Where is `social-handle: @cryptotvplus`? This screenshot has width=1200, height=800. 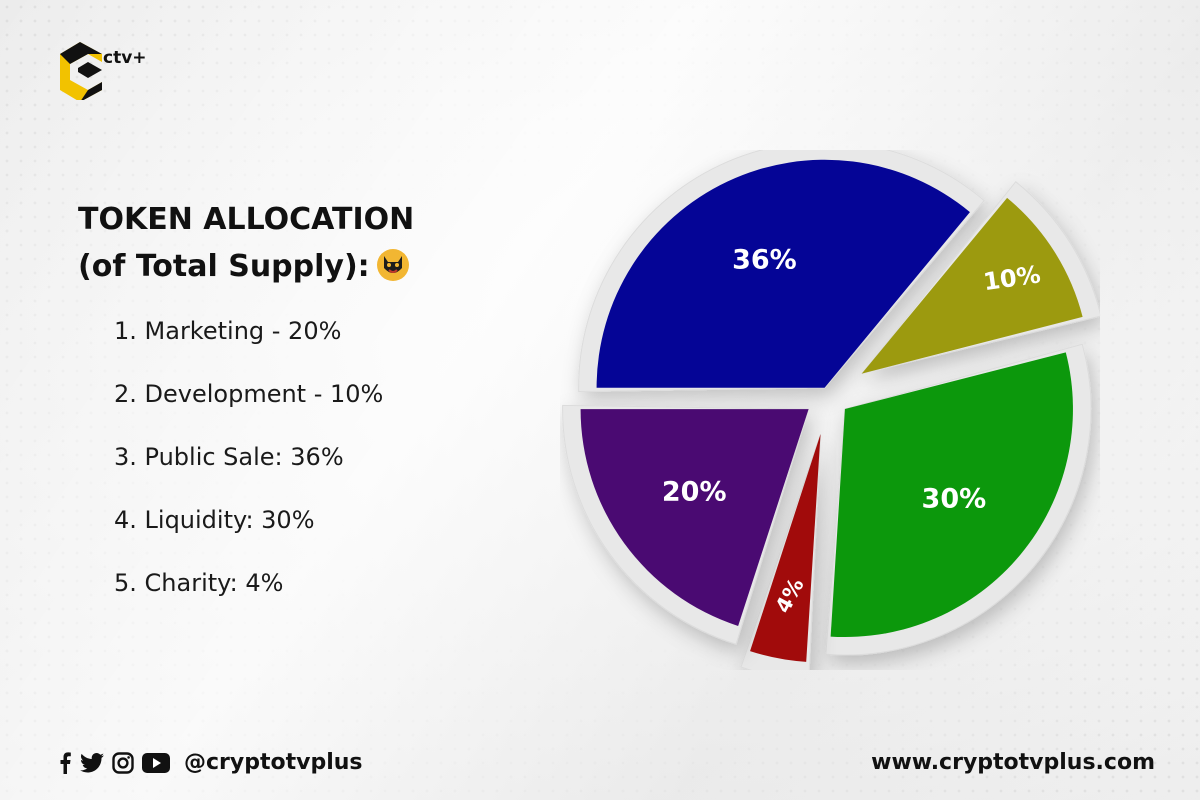 social-handle: @cryptotvplus is located at coordinates (273, 762).